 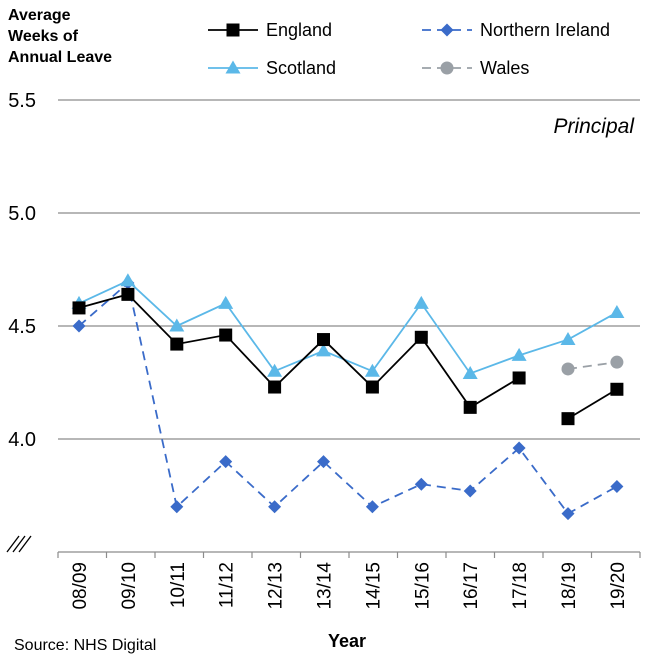 I want to click on x-axis-title: Year, so click(x=347, y=641).